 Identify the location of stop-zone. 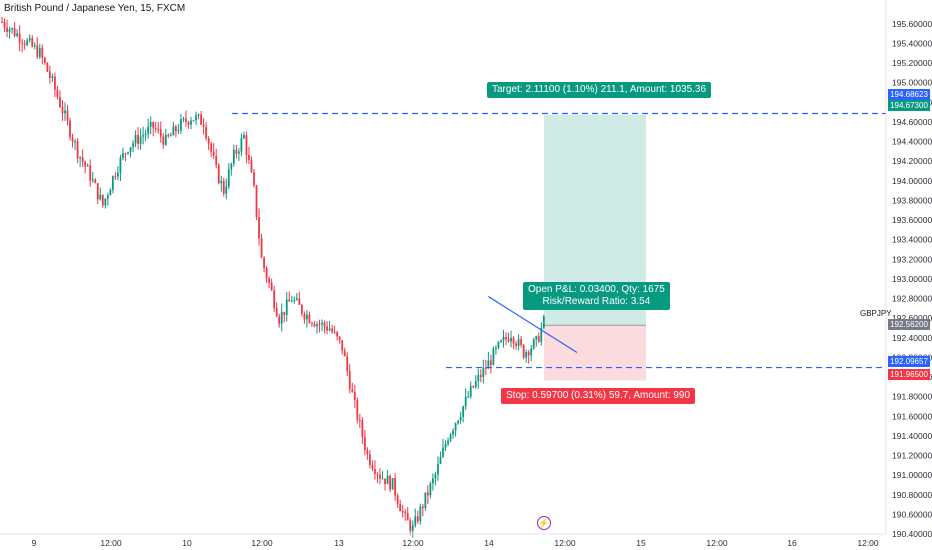
(595, 353).